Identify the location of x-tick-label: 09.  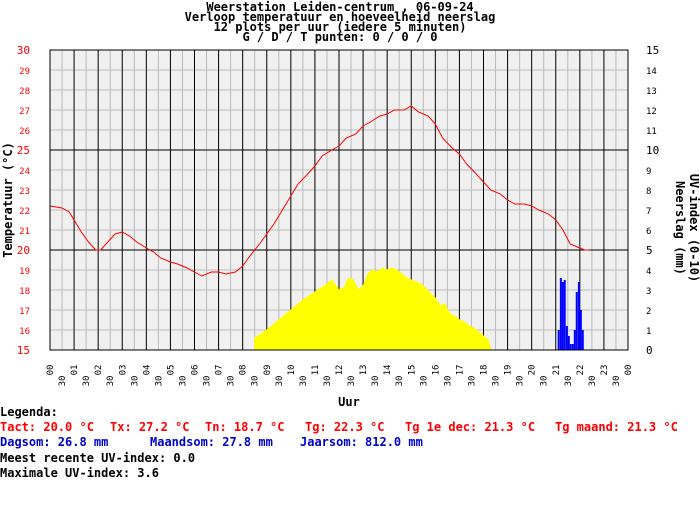
(268, 370).